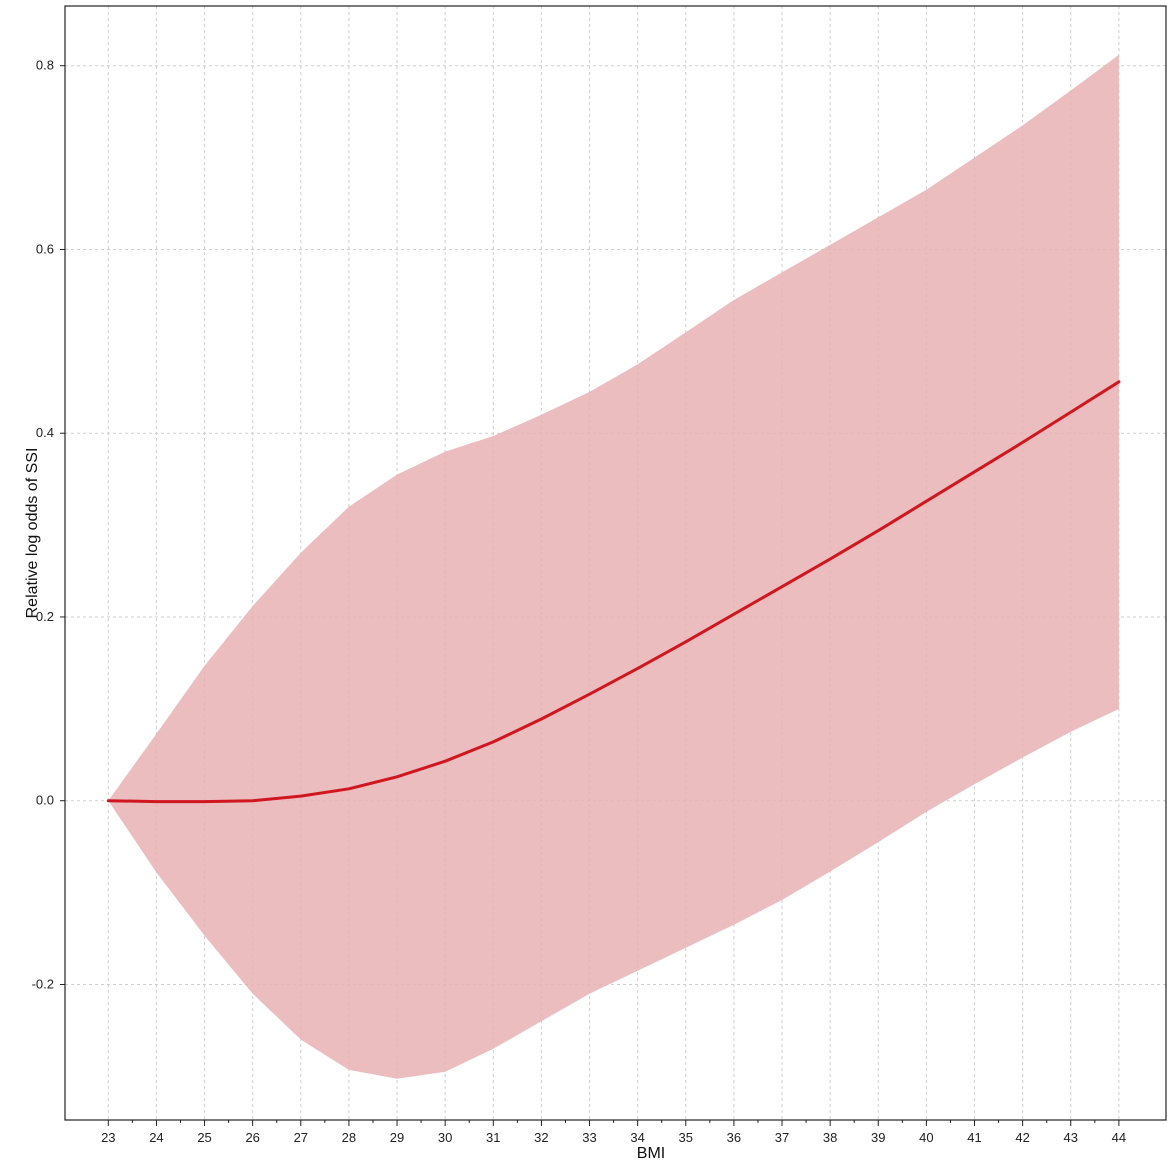 This screenshot has height=1164, width=1167. What do you see at coordinates (878, 1137) in the screenshot?
I see `x-tick-label: 39` at bounding box center [878, 1137].